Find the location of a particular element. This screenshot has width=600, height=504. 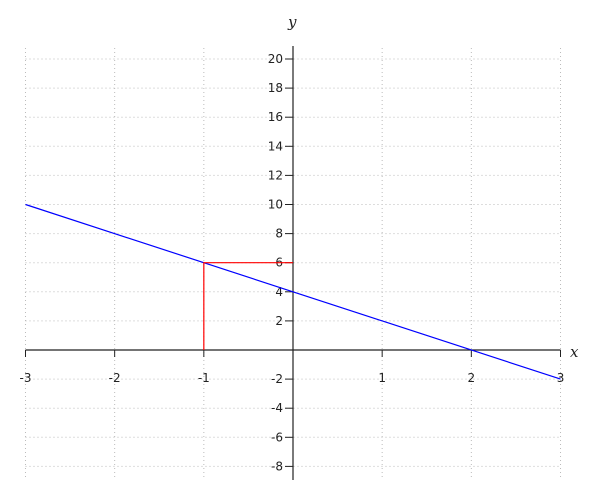

x-tick-label: 3 is located at coordinates (561, 378).